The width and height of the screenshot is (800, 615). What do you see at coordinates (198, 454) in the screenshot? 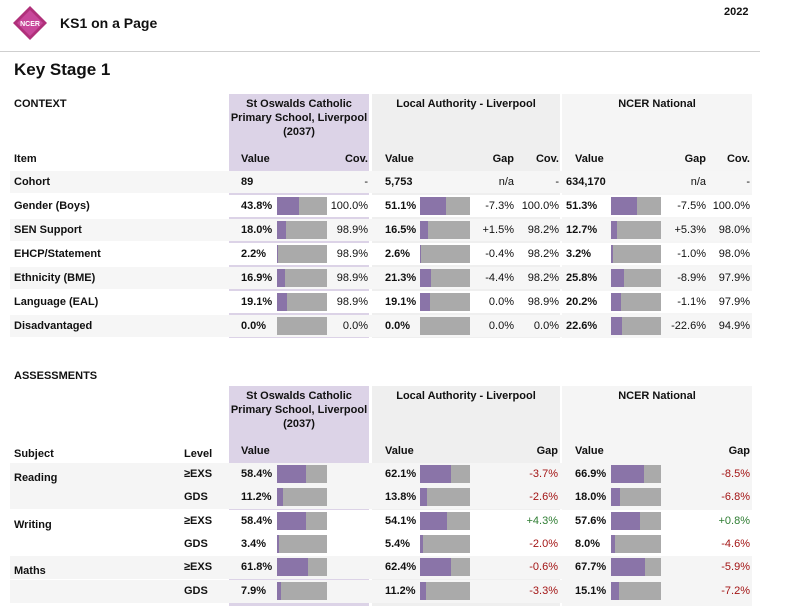
I see `assess-level-header: Level` at bounding box center [198, 454].